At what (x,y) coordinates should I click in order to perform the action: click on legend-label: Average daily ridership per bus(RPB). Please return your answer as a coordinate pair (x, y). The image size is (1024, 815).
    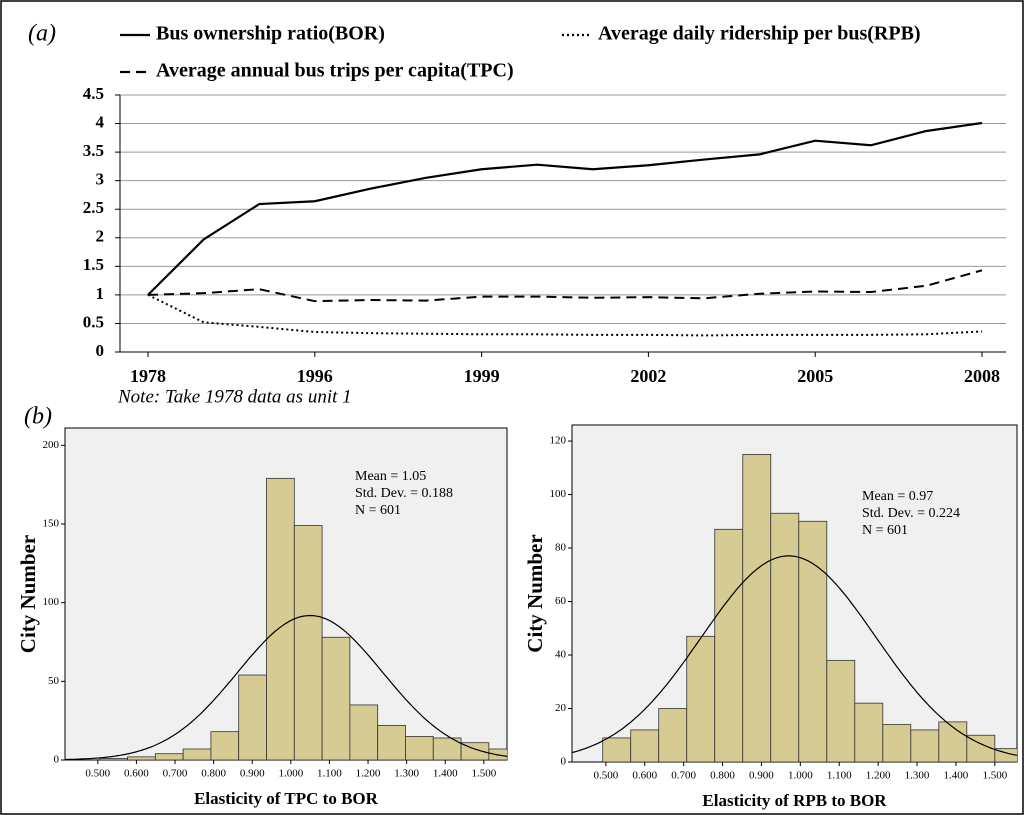
    Looking at the image, I should click on (759, 34).